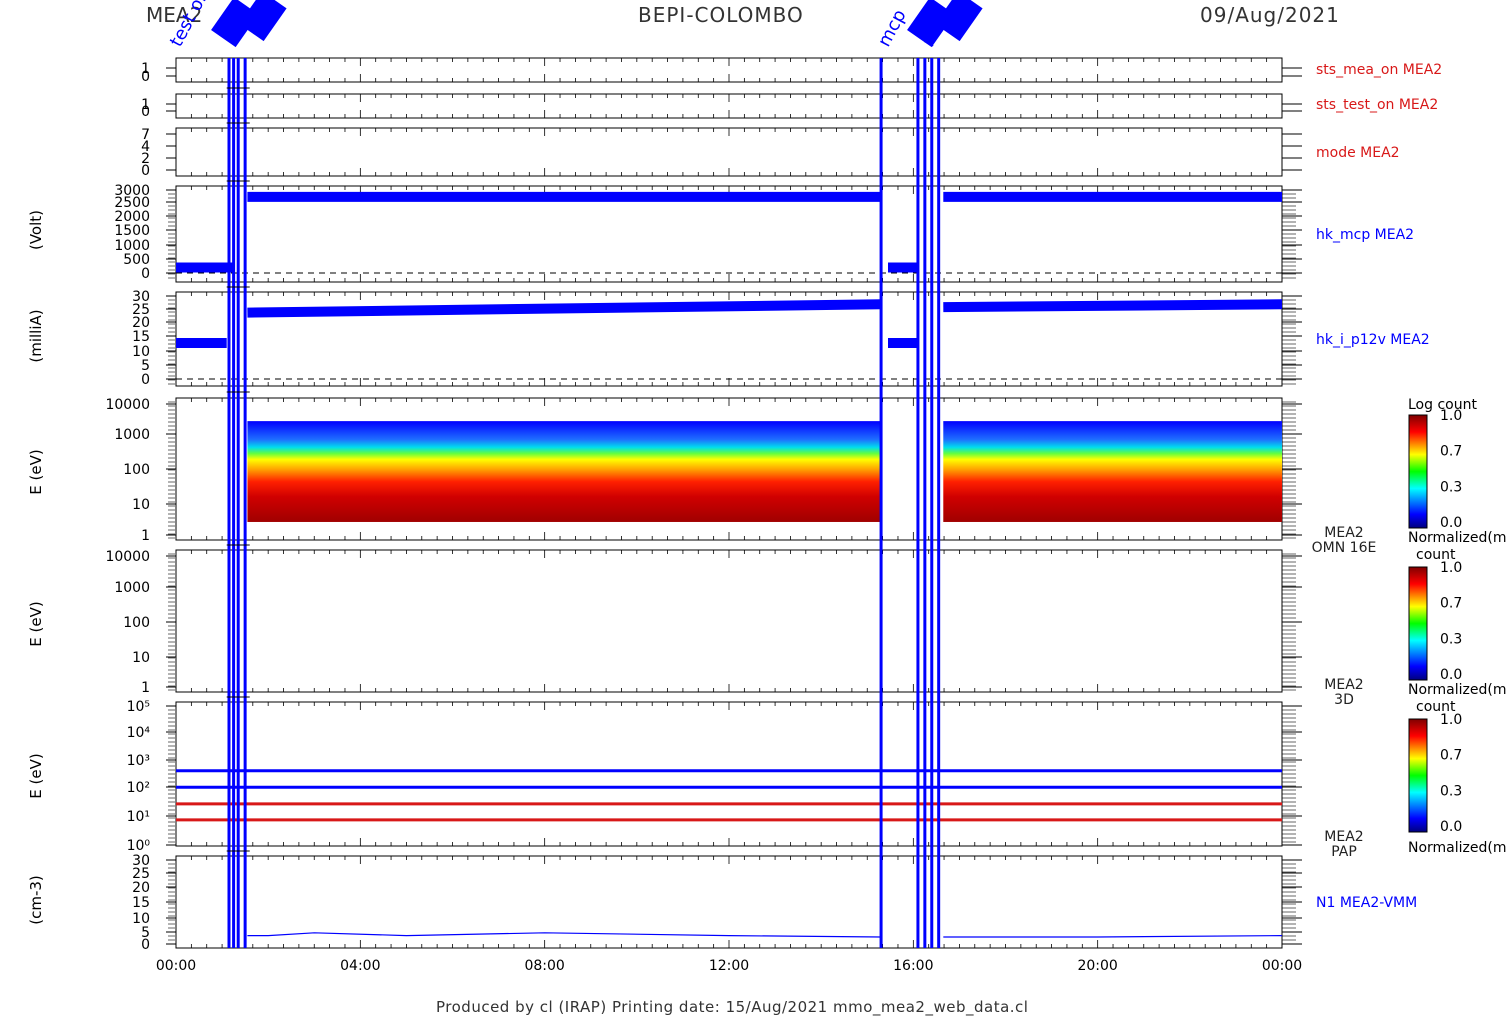  What do you see at coordinates (1344, 700) in the screenshot?
I see `panel-name: 3D` at bounding box center [1344, 700].